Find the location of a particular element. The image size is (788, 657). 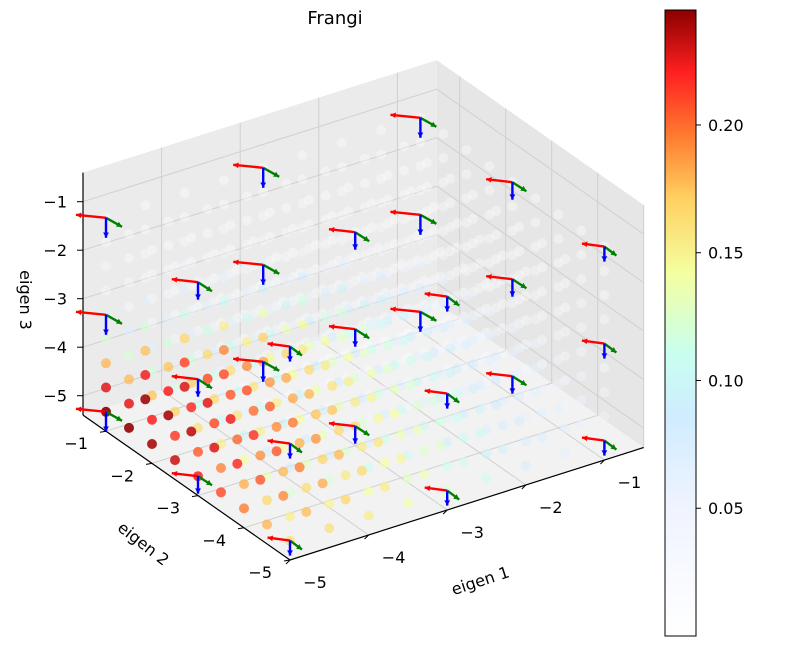

x-tick-label: −4 is located at coordinates (394, 557).